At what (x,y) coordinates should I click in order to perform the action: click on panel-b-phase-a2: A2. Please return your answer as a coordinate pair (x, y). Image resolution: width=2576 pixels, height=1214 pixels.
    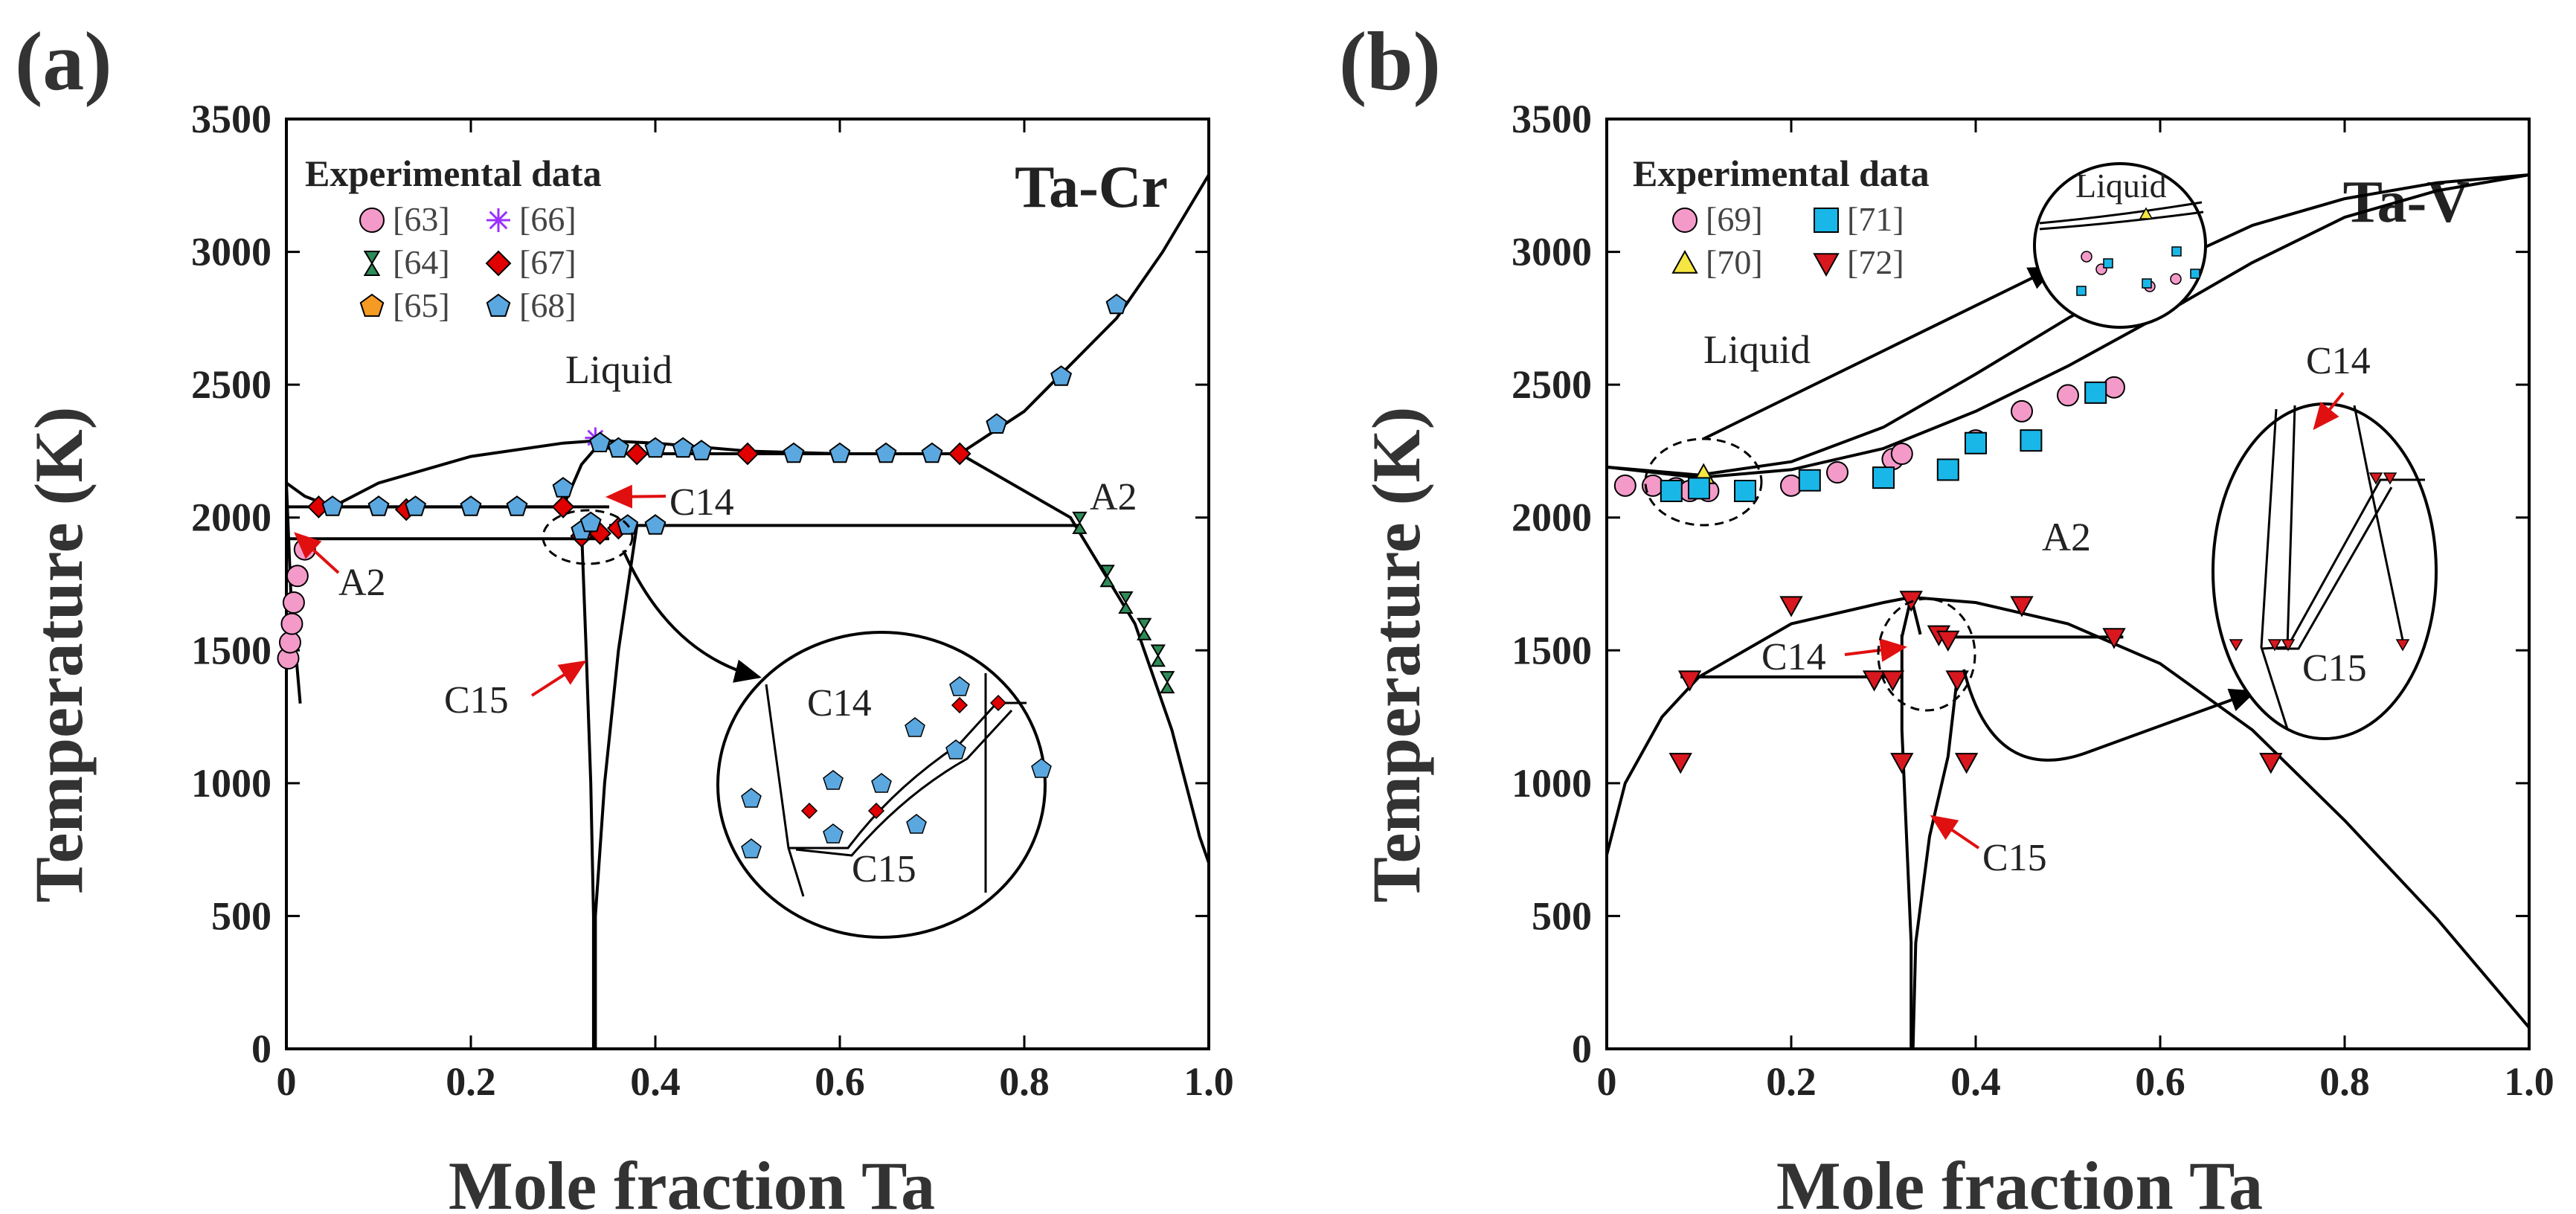
    Looking at the image, I should click on (2066, 537).